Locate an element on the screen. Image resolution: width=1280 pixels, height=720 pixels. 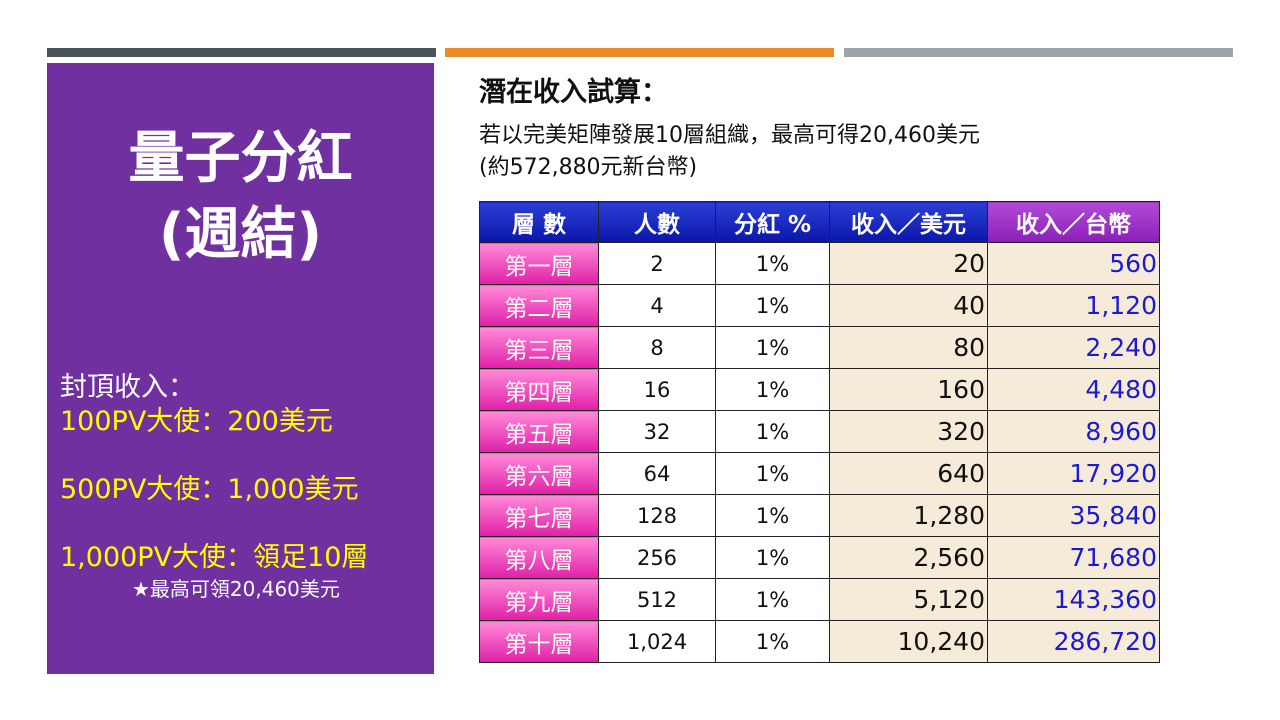
usd-cell: 20 is located at coordinates (908, 263).